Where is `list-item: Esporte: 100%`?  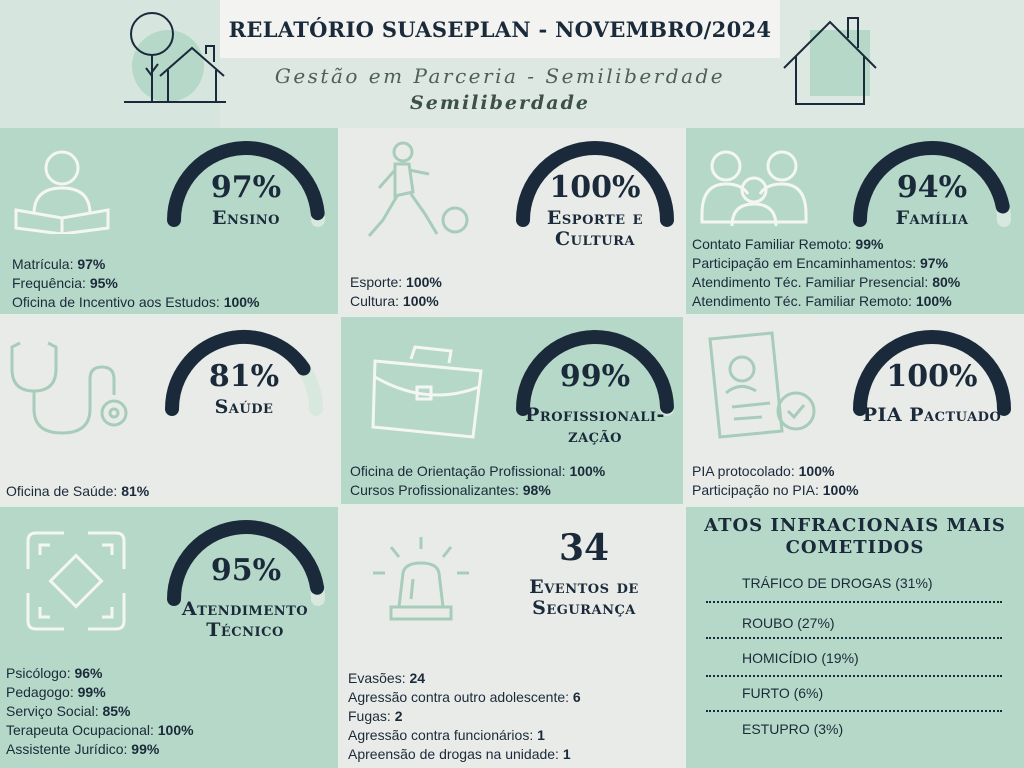
list-item: Esporte: 100% is located at coordinates (396, 282).